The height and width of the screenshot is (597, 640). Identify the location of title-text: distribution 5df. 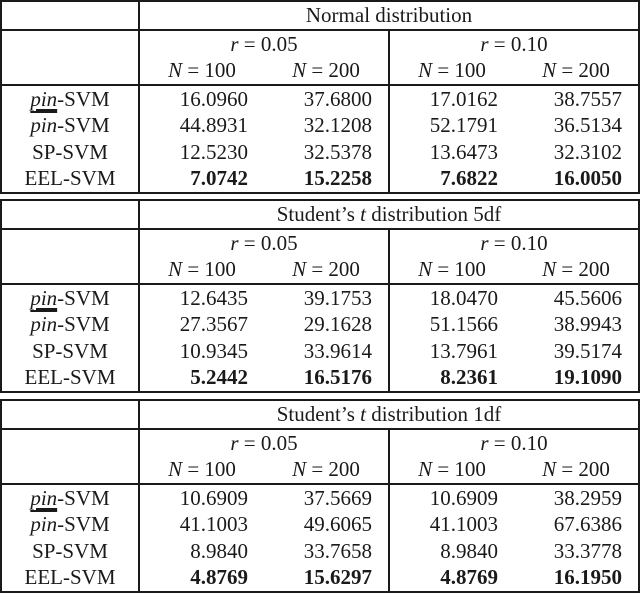
(433, 214).